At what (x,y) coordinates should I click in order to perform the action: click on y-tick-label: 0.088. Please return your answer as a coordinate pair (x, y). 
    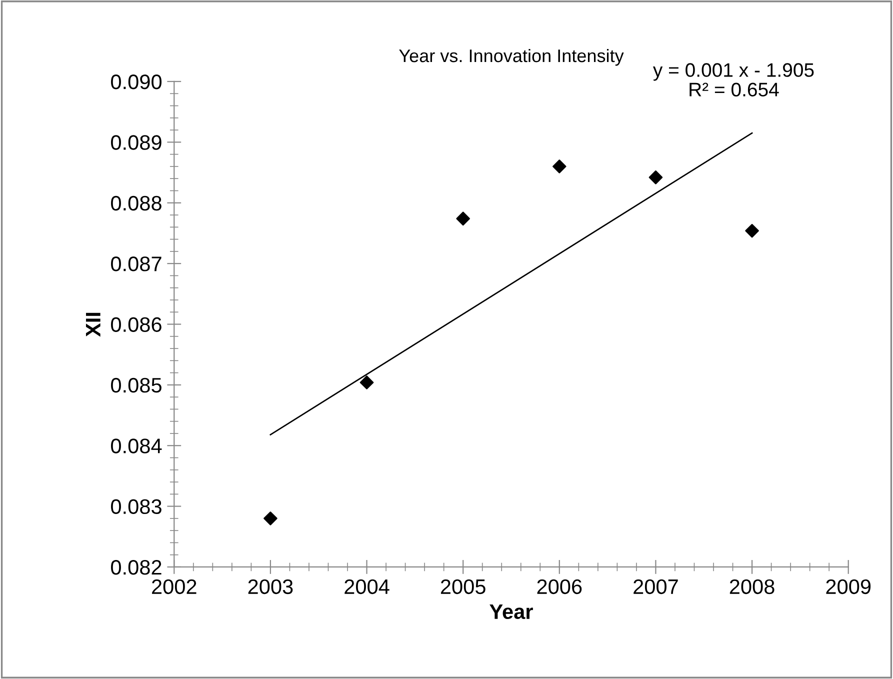
    Looking at the image, I should click on (136, 203).